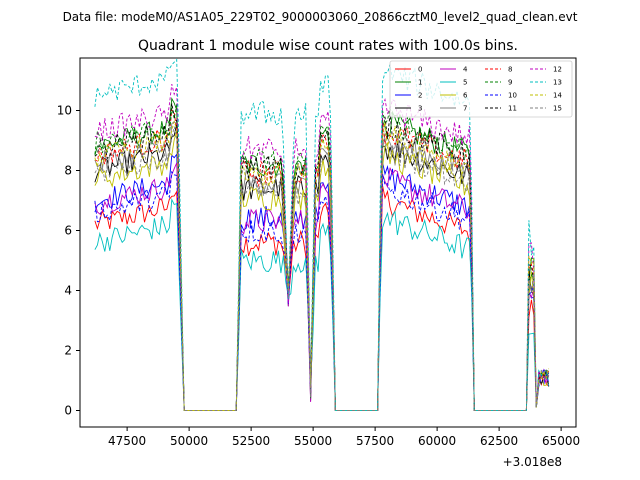 The height and width of the screenshot is (480, 640). I want to click on y-tick-label: 6, so click(68, 231).